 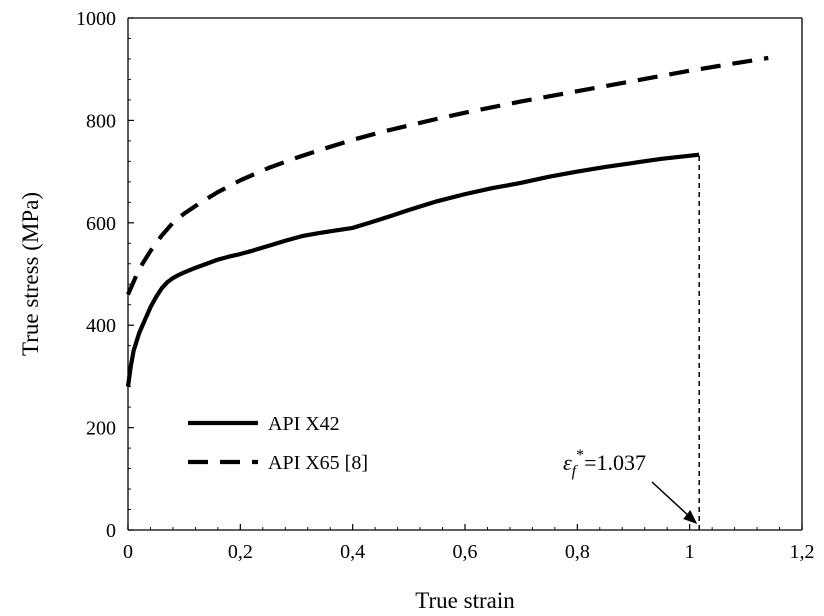 What do you see at coordinates (278, 443) in the screenshot?
I see `legend: API X42 API X65 [8]` at bounding box center [278, 443].